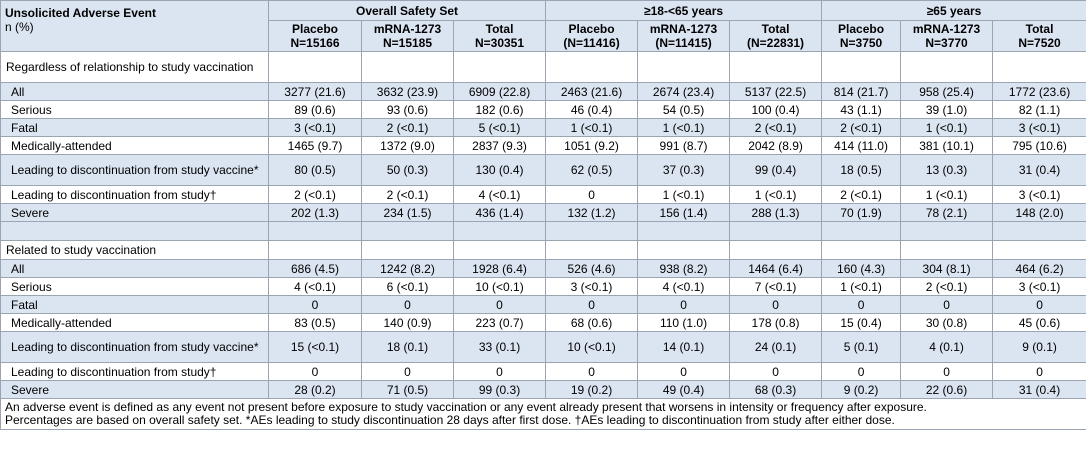 This screenshot has width=1086, height=467. I want to click on value-cell: 110 (1.0), so click(684, 322).